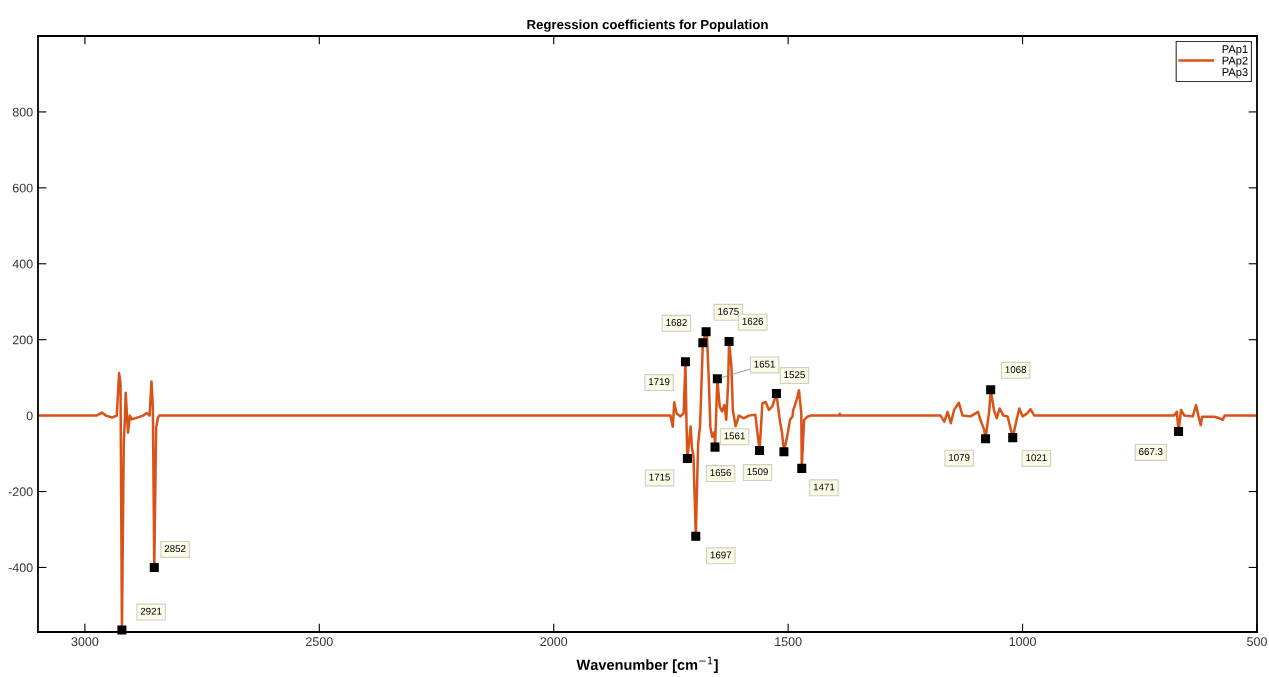  I want to click on annotation: 667.3, so click(1151, 451).